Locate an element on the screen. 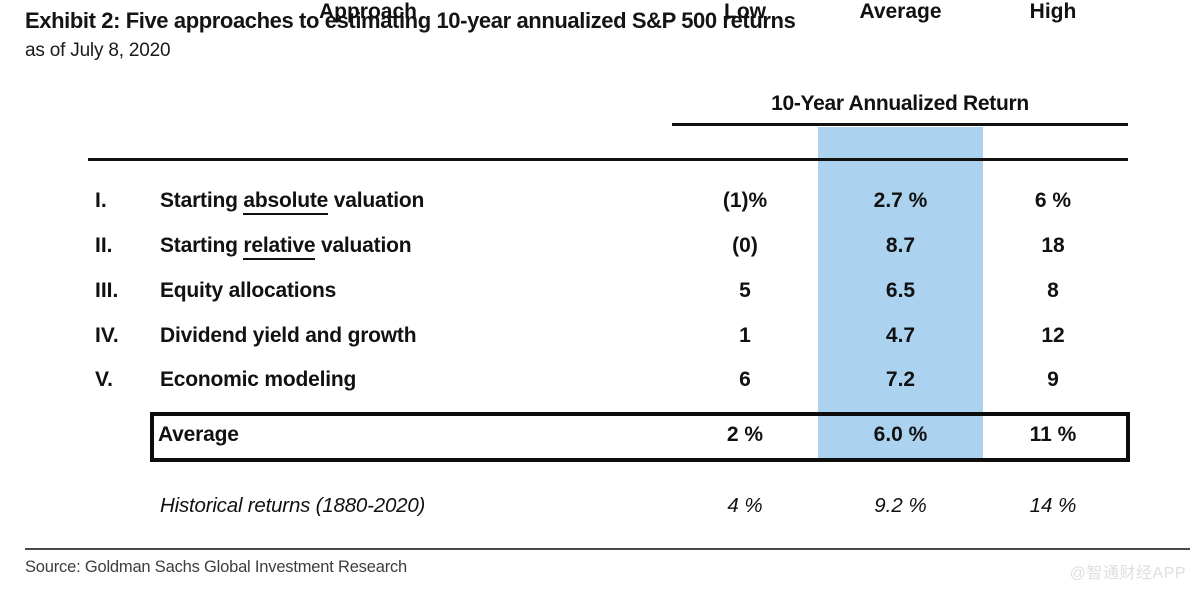 The image size is (1195, 590). cell-high: 9 is located at coordinates (1053, 379).